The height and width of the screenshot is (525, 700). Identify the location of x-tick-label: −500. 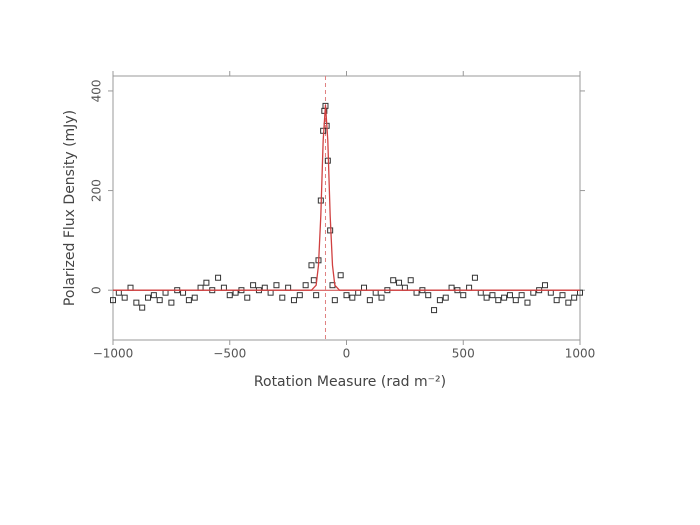
(229, 354).